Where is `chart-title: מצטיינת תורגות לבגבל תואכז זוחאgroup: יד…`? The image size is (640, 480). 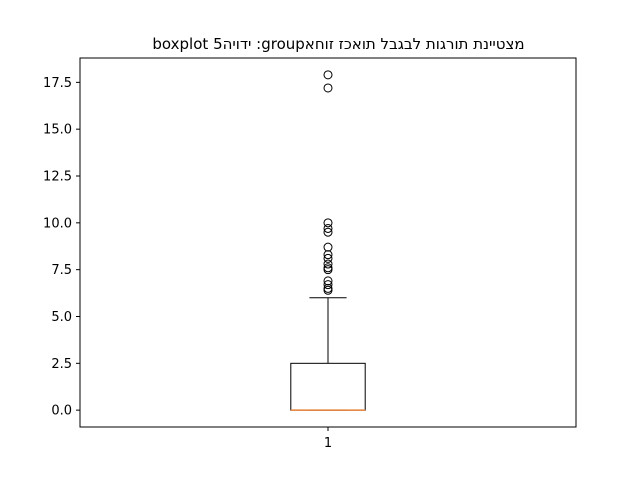
chart-title: מצטיינת תורגות לבגבל תואכז זוחאgroup: יד… is located at coordinates (338, 44).